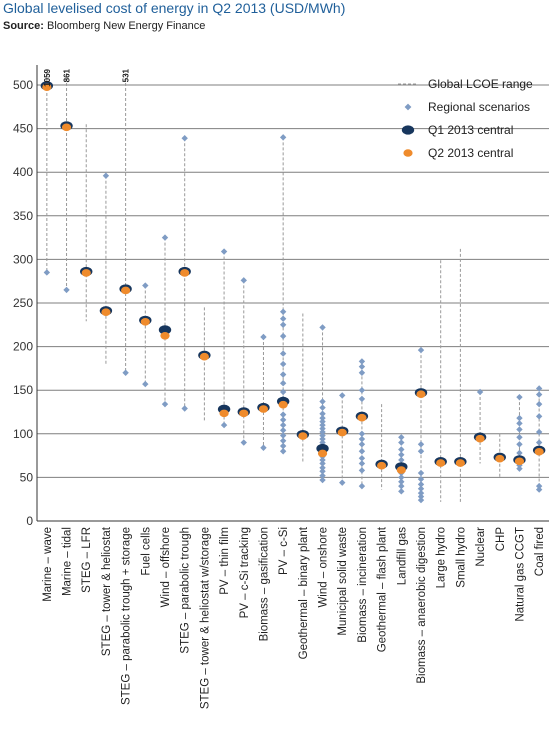 The height and width of the screenshot is (748, 555). What do you see at coordinates (324, 567) in the screenshot?
I see `category-label: Wind – onshore` at bounding box center [324, 567].